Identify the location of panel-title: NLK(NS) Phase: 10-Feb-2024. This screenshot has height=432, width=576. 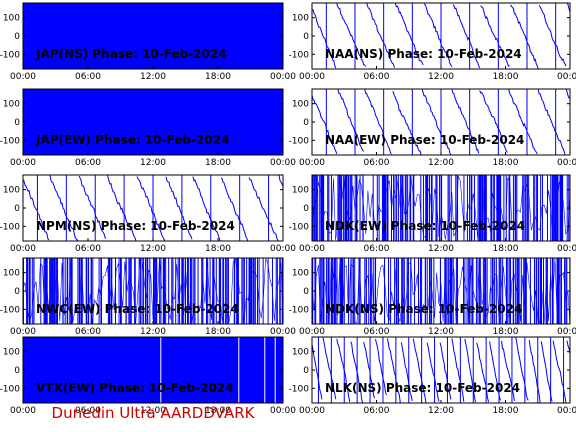
(422, 388).